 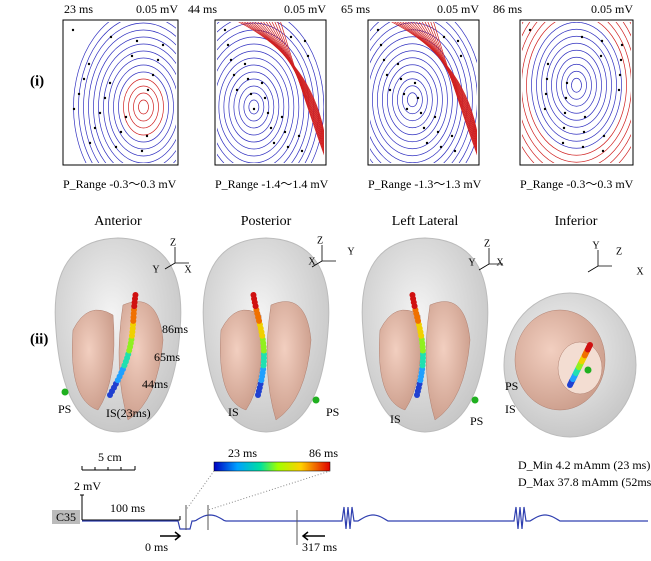 I want to click on trajectory-dot, so click(x=590, y=345).